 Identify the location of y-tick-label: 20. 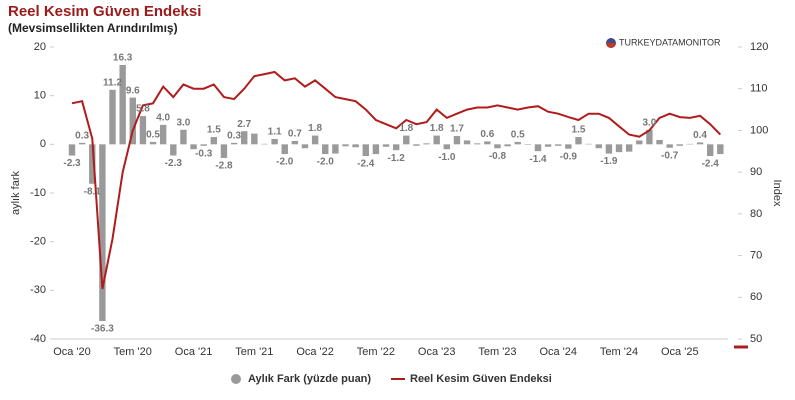
(40, 47).